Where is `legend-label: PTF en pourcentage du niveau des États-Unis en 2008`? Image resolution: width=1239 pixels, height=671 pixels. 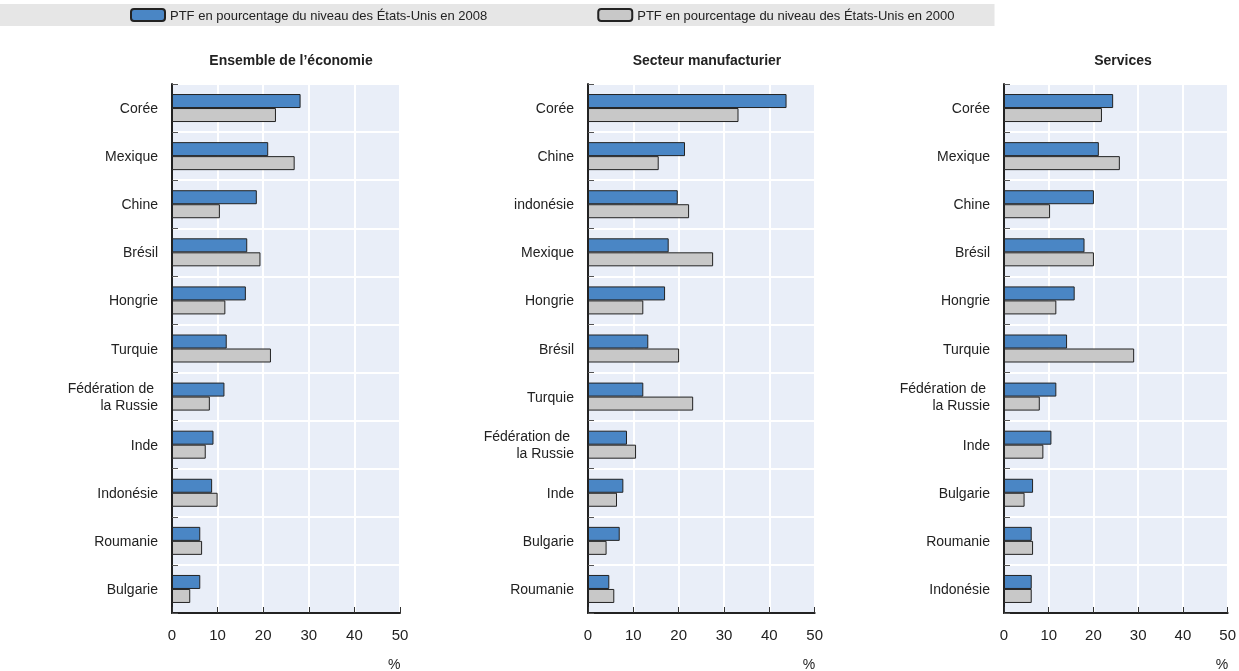
legend-label: PTF en pourcentage du niveau des États-Unis en 2008 is located at coordinates (329, 15).